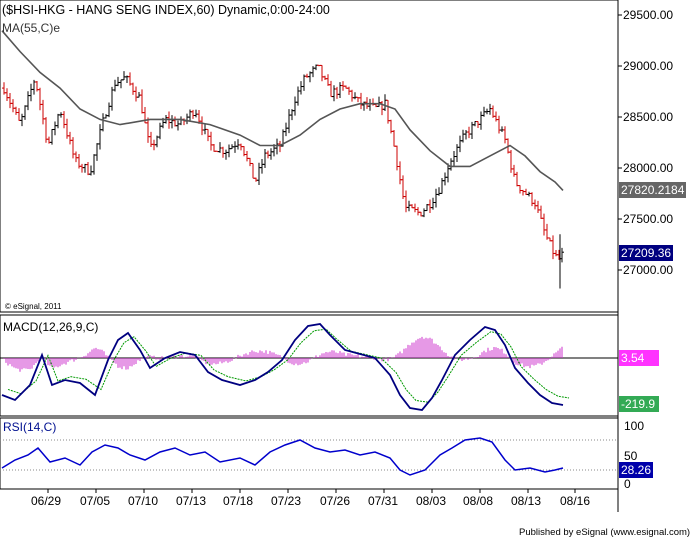  What do you see at coordinates (646, 253) in the screenshot?
I see `last-price-tag: 27209.36` at bounding box center [646, 253].